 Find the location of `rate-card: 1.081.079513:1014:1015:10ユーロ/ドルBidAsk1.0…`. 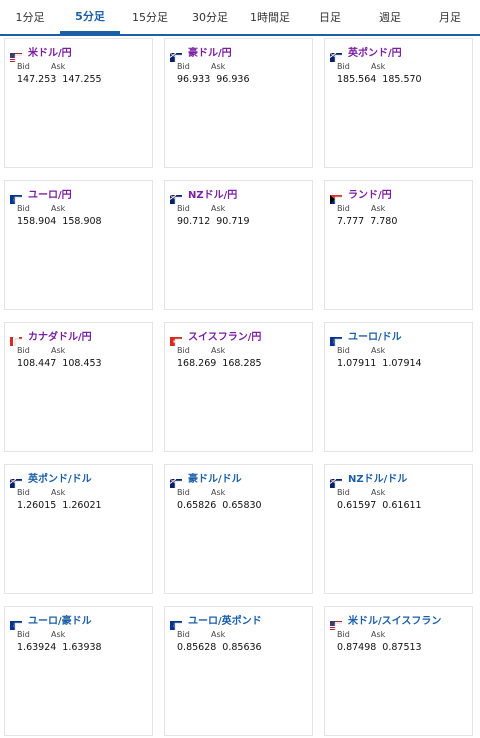

rate-card: 1.081.079513:1014:1015:10ユーロ/ドルBidAsk1.0… is located at coordinates (398, 387).